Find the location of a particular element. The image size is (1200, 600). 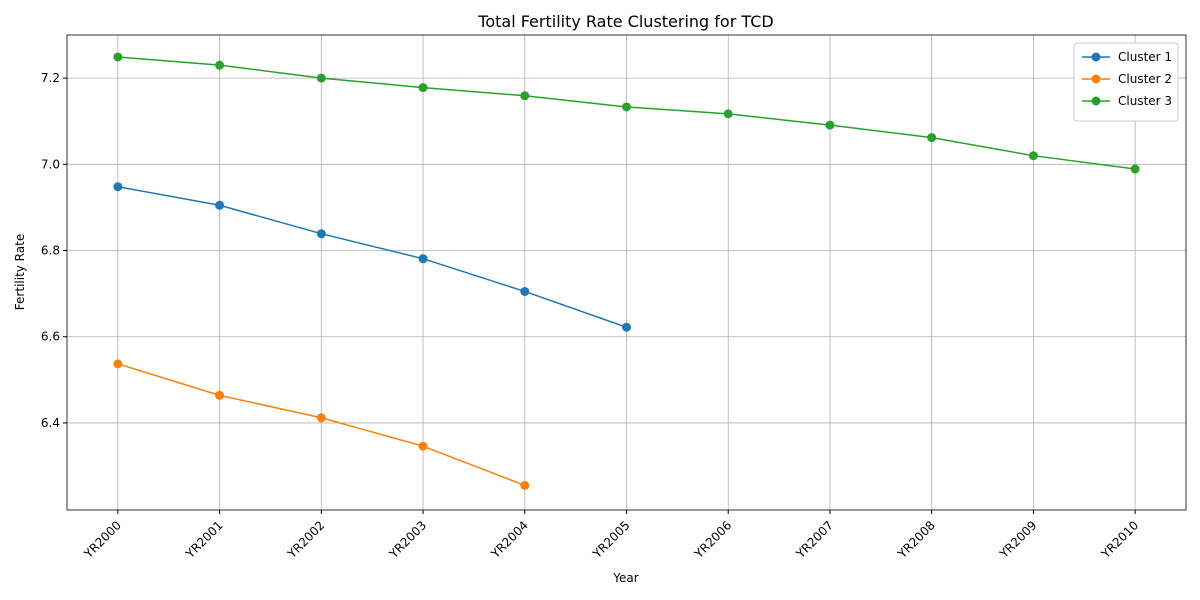

y-tick-label: 7.0 is located at coordinates (50, 164).